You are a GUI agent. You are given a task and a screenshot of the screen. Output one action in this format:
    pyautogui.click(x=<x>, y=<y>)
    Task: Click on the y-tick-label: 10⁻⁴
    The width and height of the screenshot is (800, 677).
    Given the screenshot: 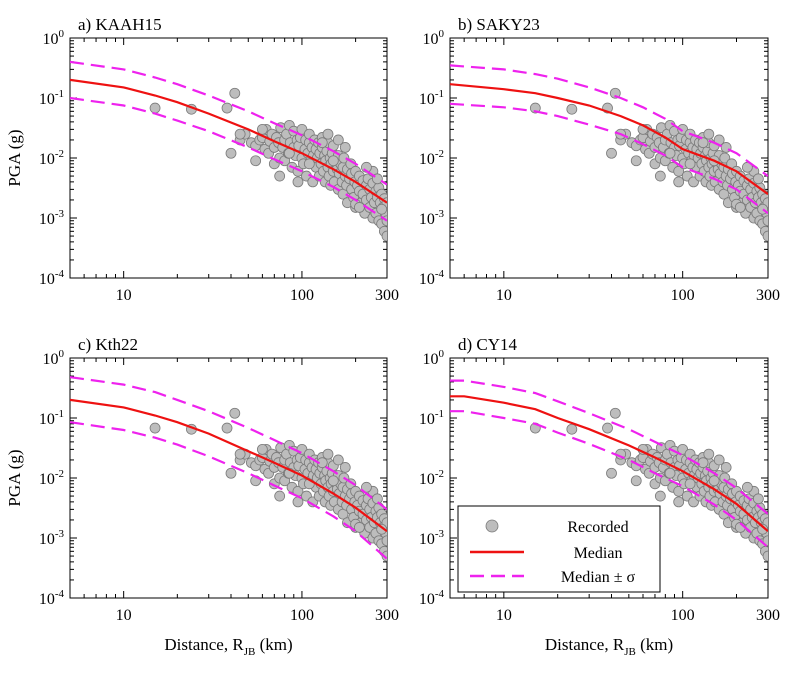 What is the action you would take?
    pyautogui.click(x=52, y=598)
    